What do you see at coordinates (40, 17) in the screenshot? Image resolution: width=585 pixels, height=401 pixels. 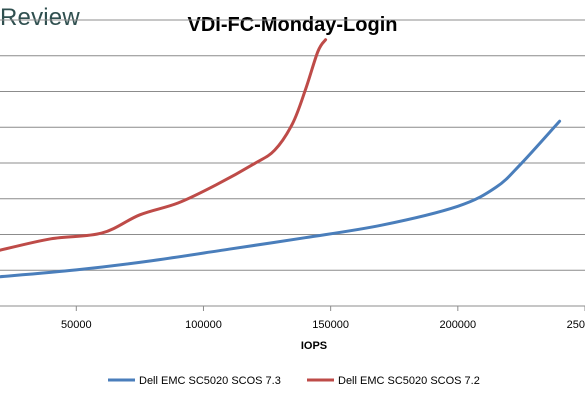 I see `brand-logo-text: Review` at bounding box center [40, 17].